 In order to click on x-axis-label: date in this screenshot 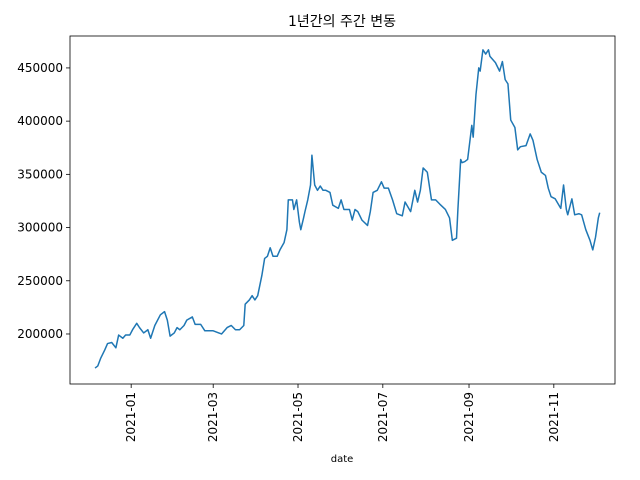, I will do `click(342, 459)`.